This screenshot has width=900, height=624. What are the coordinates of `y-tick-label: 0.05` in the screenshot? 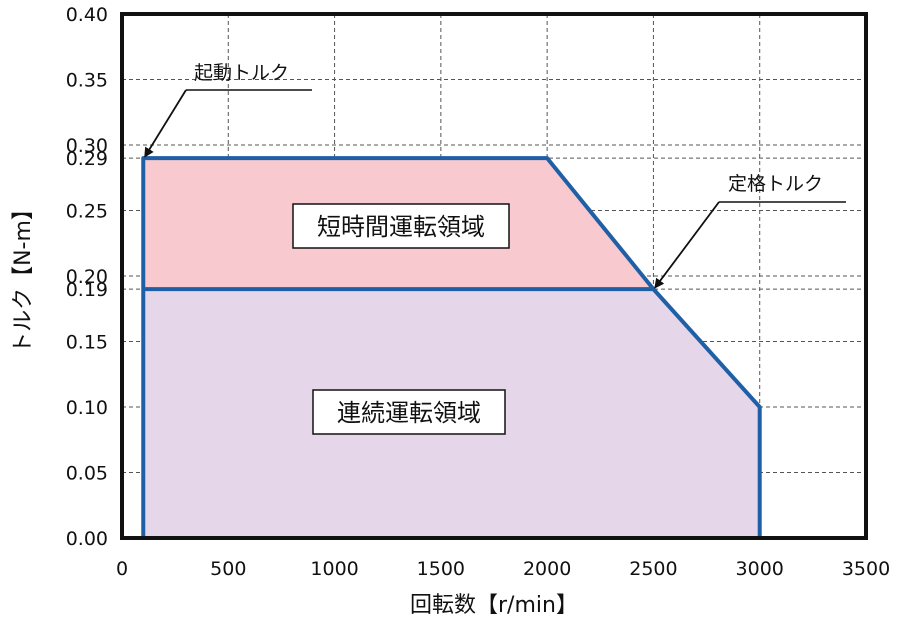 It's located at (87, 474).